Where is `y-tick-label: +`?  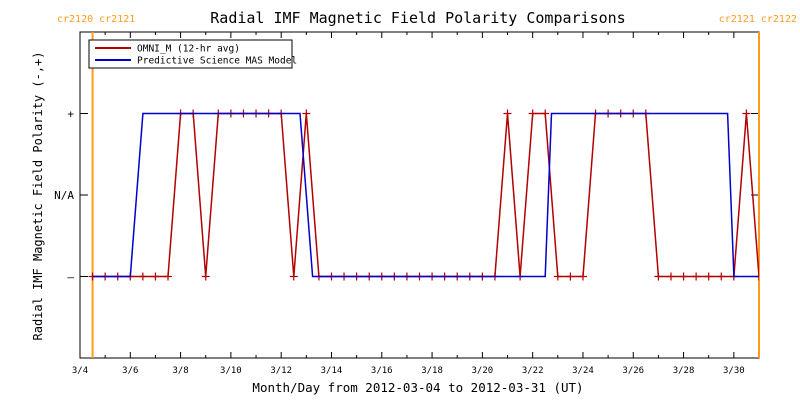
y-tick-label: + is located at coordinates (70, 114).